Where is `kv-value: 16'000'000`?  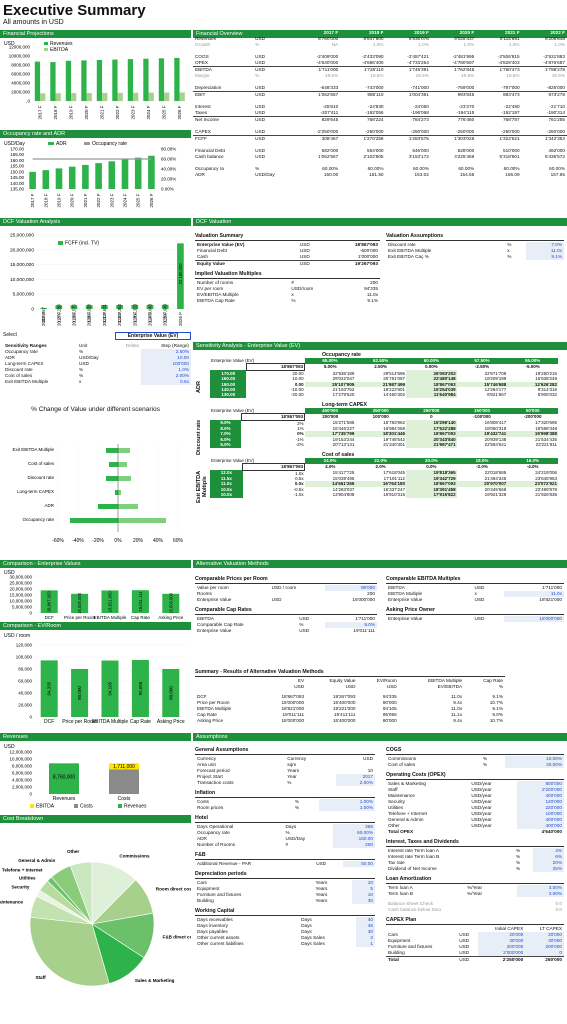 kv-value: 16'000'000 is located at coordinates (533, 619).